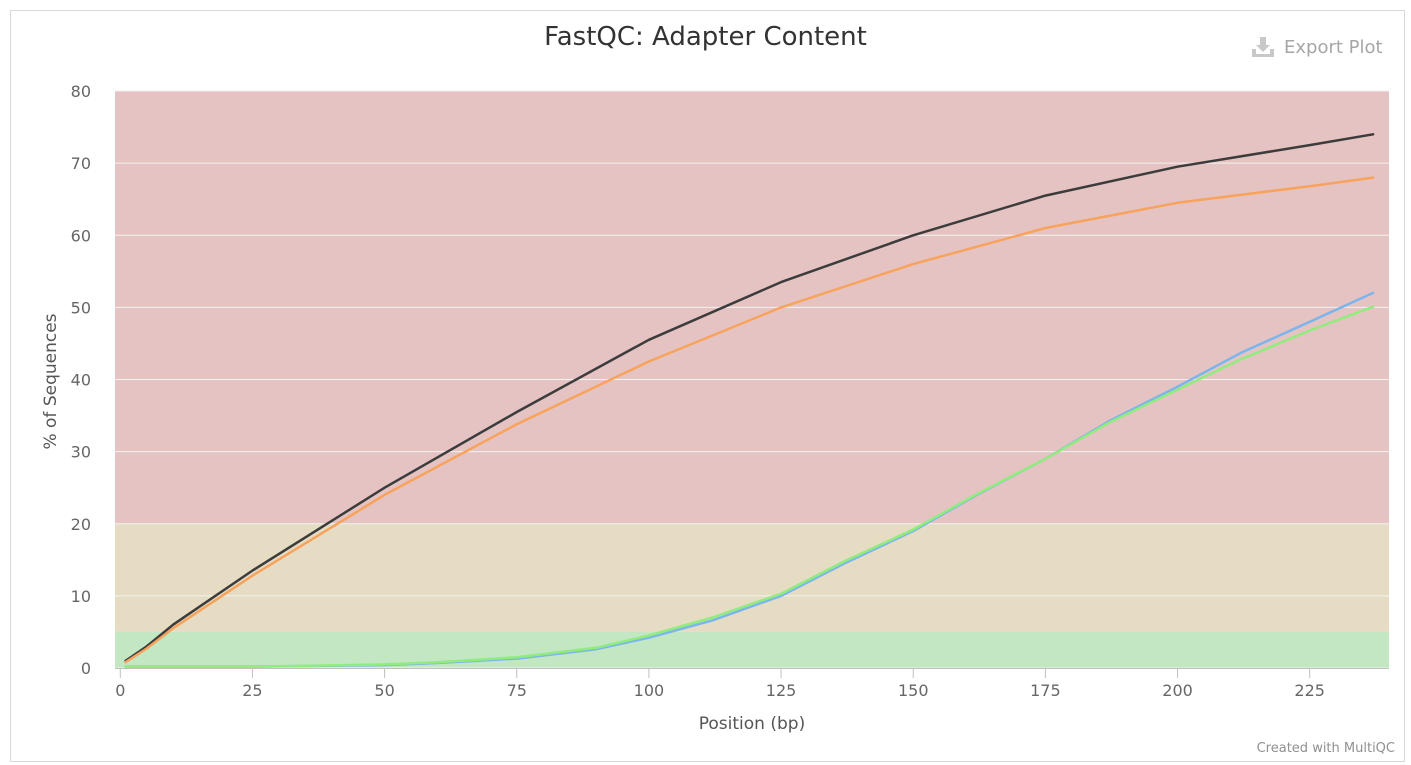  Describe the element at coordinates (781, 690) in the screenshot. I see `x-tick-label: 125` at that location.